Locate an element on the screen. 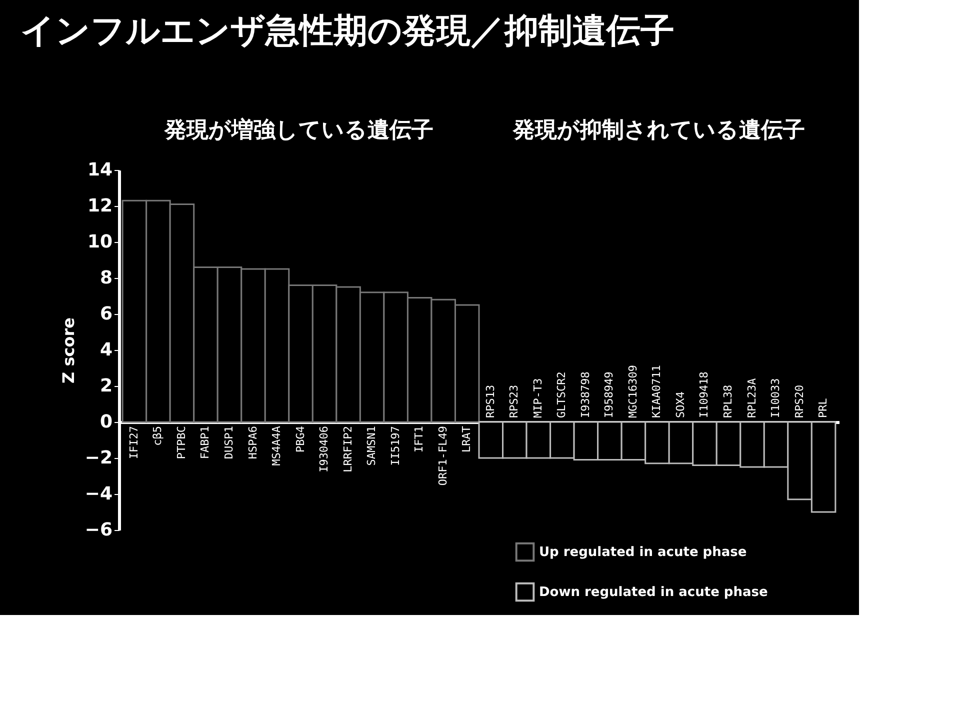 The image size is (959, 723). x-tick-label: II5197 is located at coordinates (395, 446).